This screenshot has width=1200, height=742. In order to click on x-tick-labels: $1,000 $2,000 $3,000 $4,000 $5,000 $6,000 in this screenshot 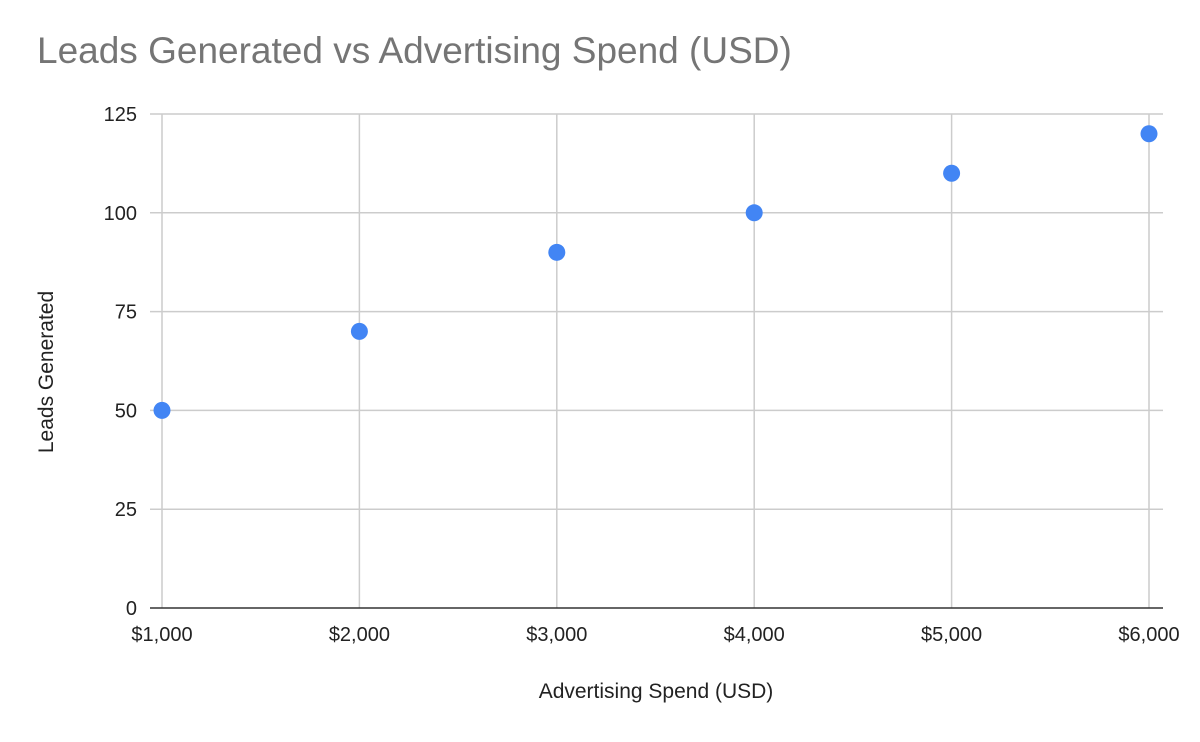, I will do `click(655, 635)`.